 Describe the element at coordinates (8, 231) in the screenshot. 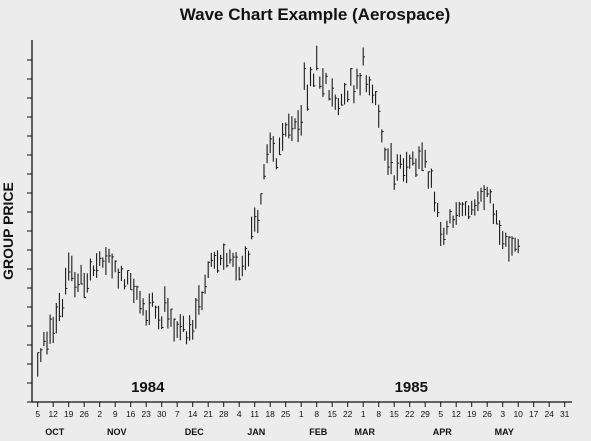

I see `y-axis-label: GROUP PRICE` at that location.